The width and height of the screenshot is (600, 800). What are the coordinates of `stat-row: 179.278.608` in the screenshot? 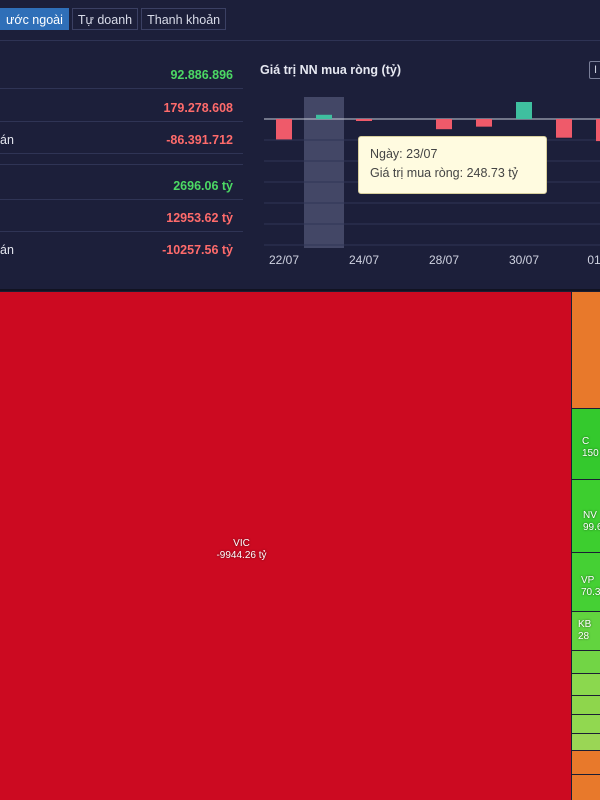 It's located at (121, 108).